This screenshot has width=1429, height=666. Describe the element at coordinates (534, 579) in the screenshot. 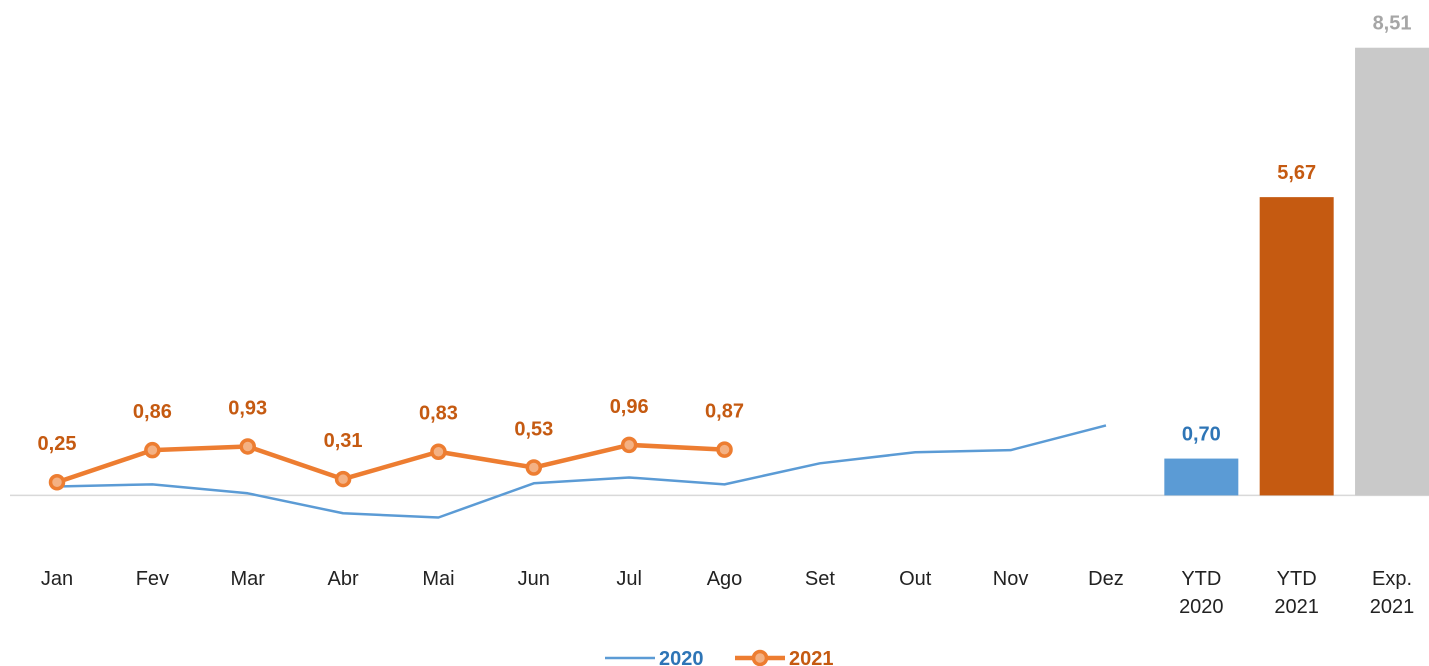

I see `x-tick-label: Jun` at that location.